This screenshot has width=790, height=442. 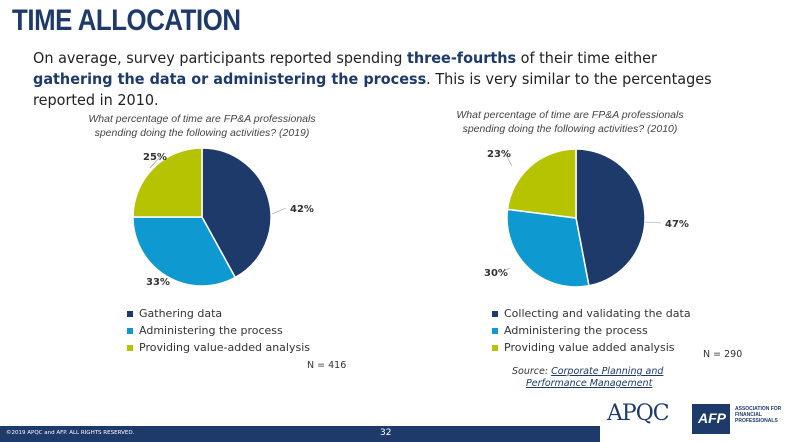 I want to click on legend-label: Collecting and validating the data, so click(x=597, y=313).